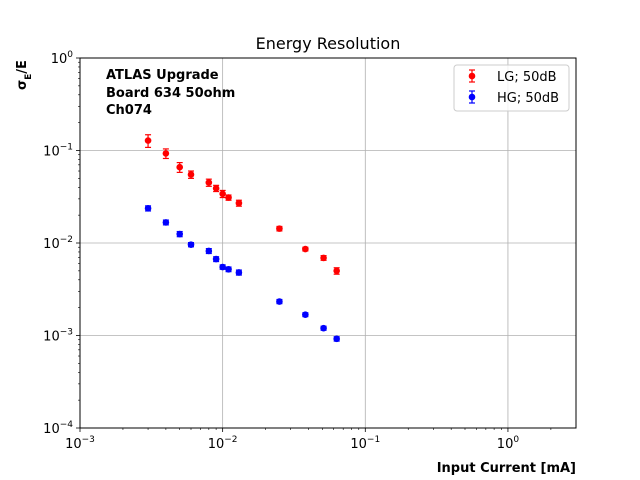 Image resolution: width=640 pixels, height=480 pixels. Describe the element at coordinates (58, 151) in the screenshot. I see `y-tick-label: 10⁻¹` at that location.